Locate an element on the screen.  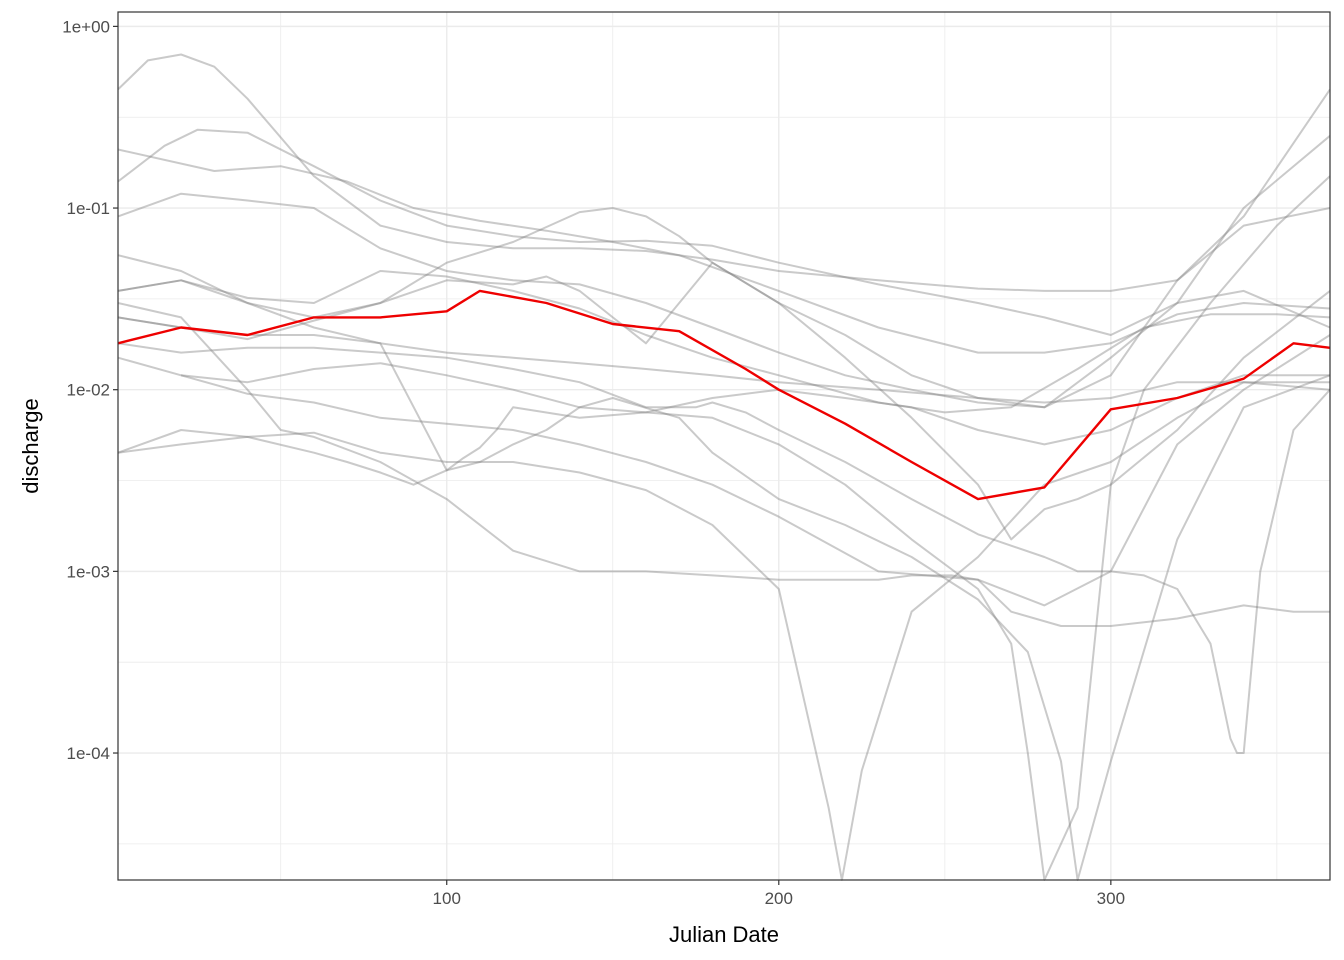
x-axis: 100 200 300 is located at coordinates (779, 894).